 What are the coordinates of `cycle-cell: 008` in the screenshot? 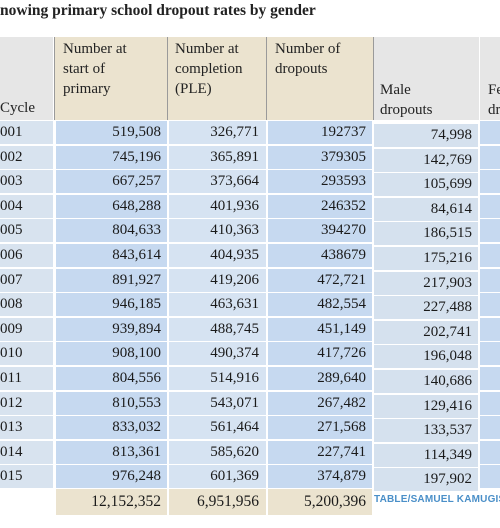 It's located at (26, 305).